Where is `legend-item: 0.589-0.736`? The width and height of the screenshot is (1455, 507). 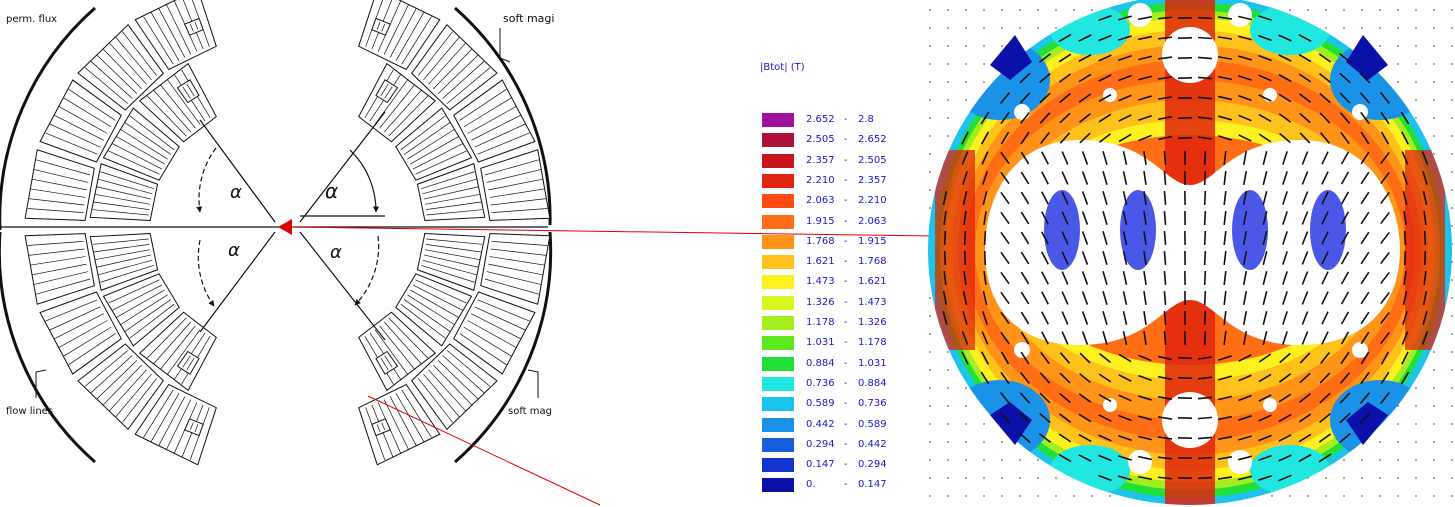 legend-item: 0.589-0.736 is located at coordinates (832, 405).